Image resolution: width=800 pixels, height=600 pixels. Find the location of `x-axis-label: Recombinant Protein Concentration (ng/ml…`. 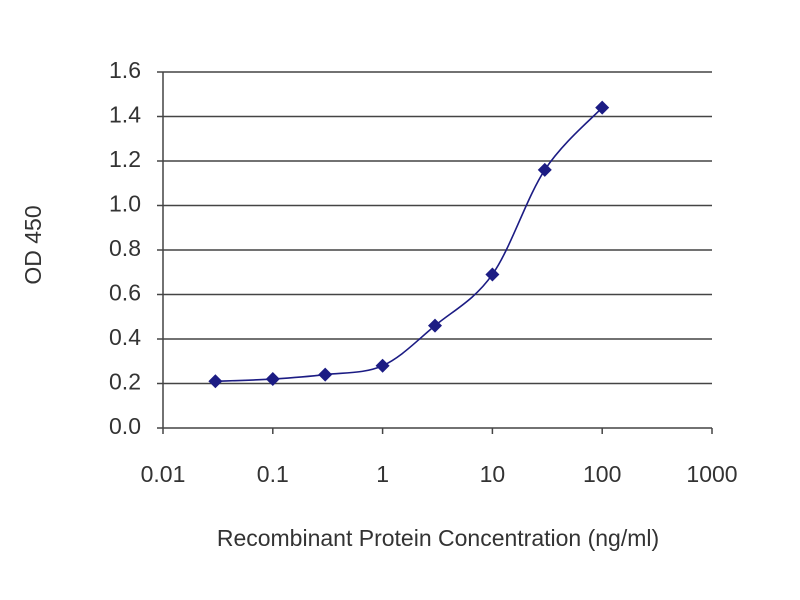

x-axis-label: Recombinant Protein Concentration (ng/ml… is located at coordinates (438, 538).